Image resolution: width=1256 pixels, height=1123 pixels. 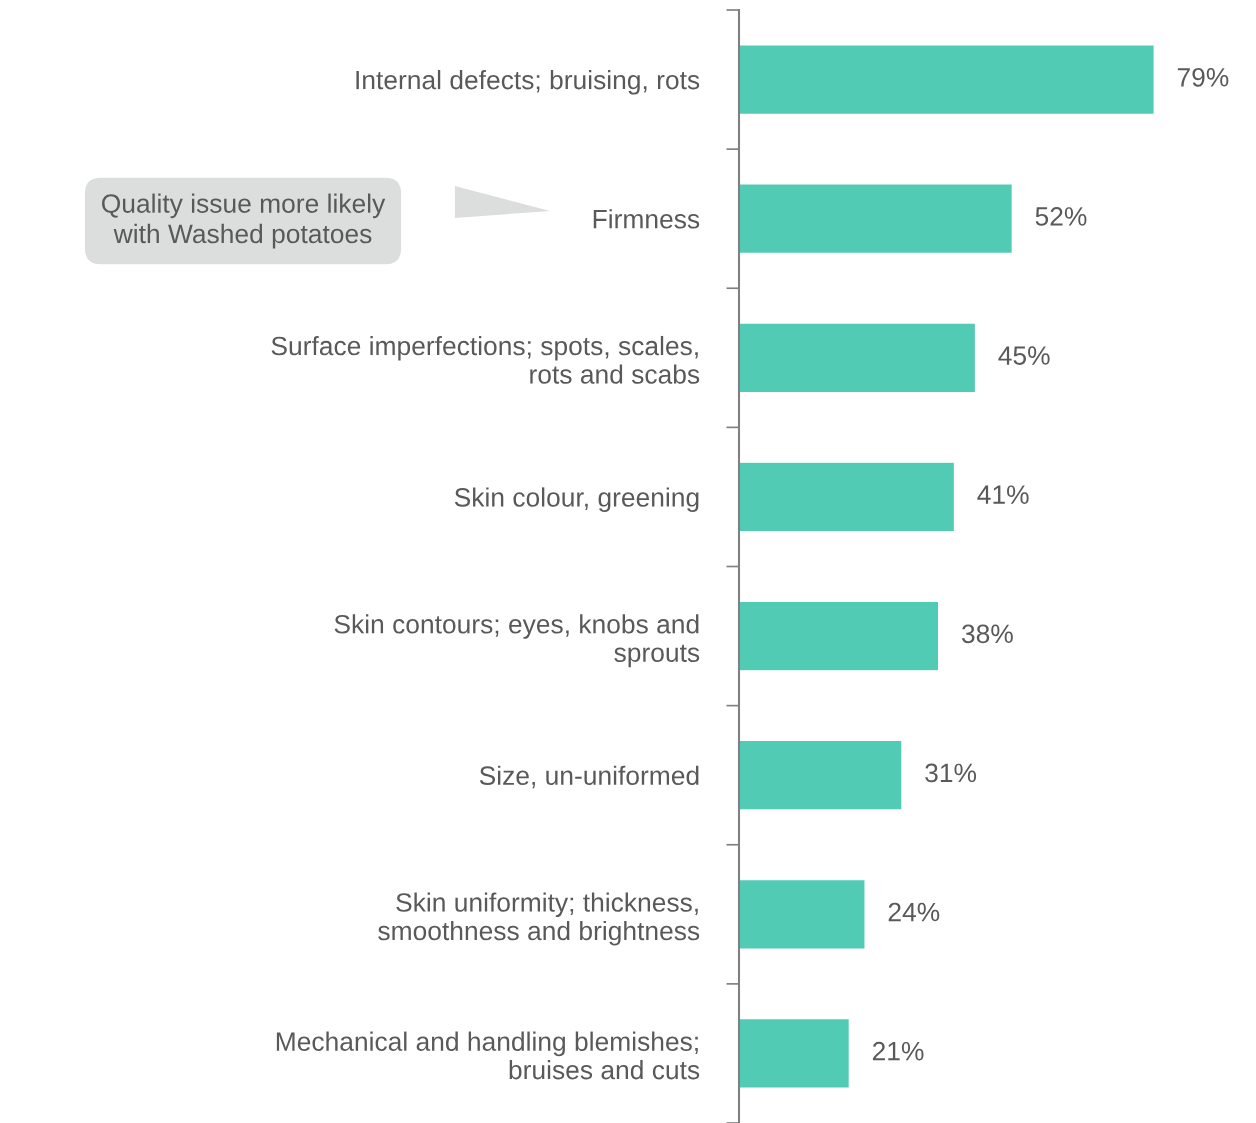 I want to click on y-tick-label: Mechanical and handling blemishes; bruises and cuts, so click(x=488, y=1055).